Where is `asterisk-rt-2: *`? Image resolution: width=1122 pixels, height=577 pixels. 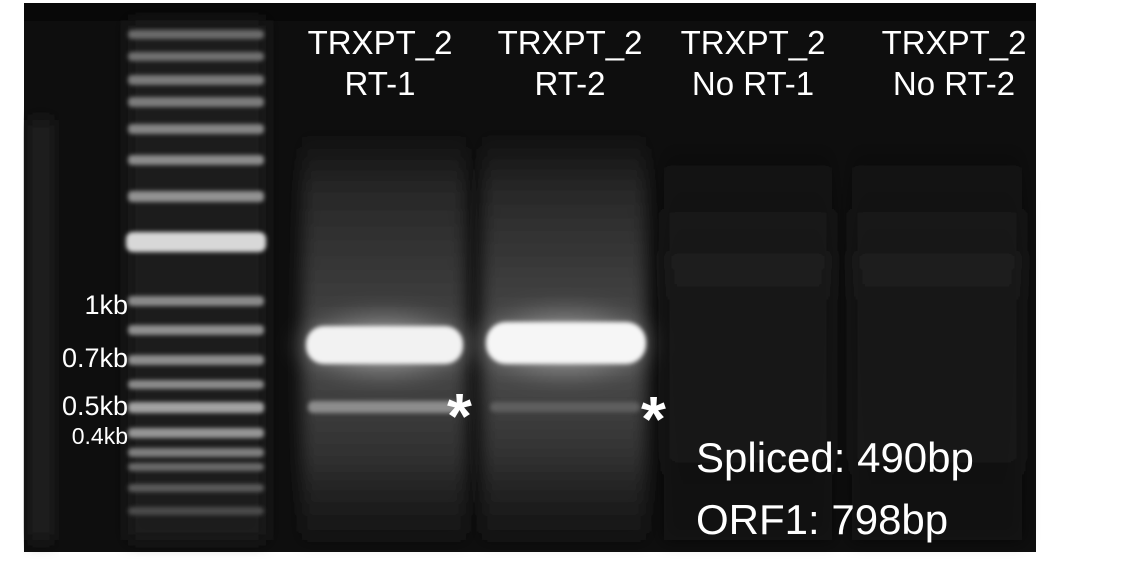 asterisk-rt-2: * is located at coordinates (653, 419).